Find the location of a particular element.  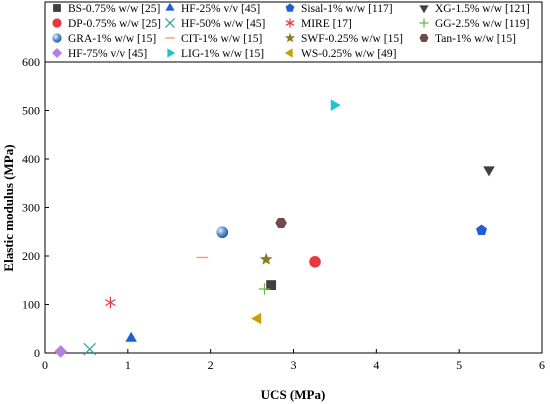

y-tick-label: 600 is located at coordinates (31, 62).